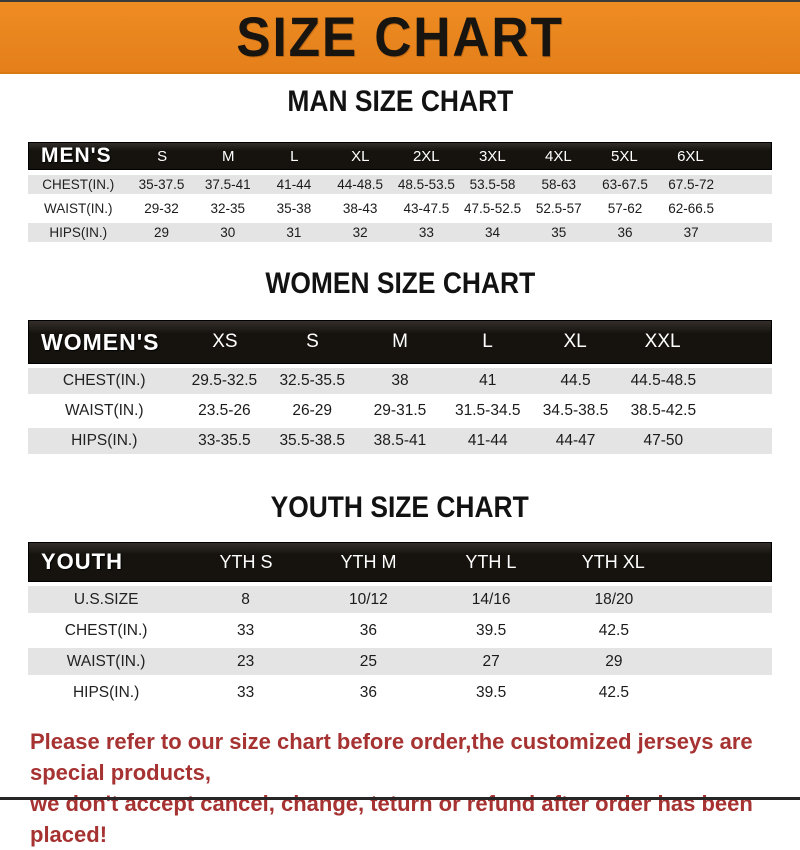 This screenshot has width=800, height=850. I want to click on size-column-header: XL, so click(575, 341).